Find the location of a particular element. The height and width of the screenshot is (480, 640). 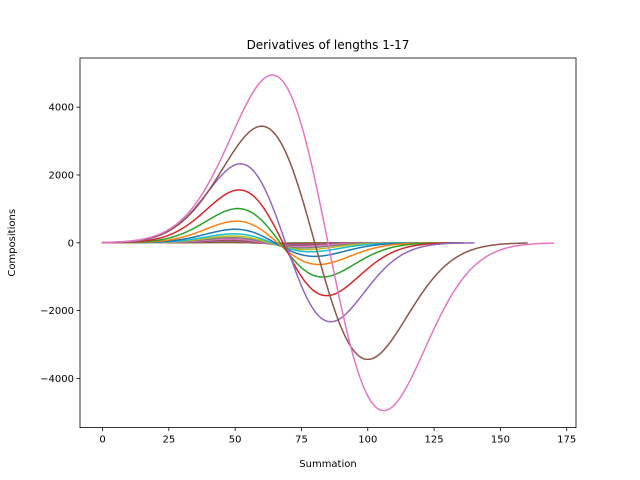

x-tick-label: 75 is located at coordinates (301, 440).